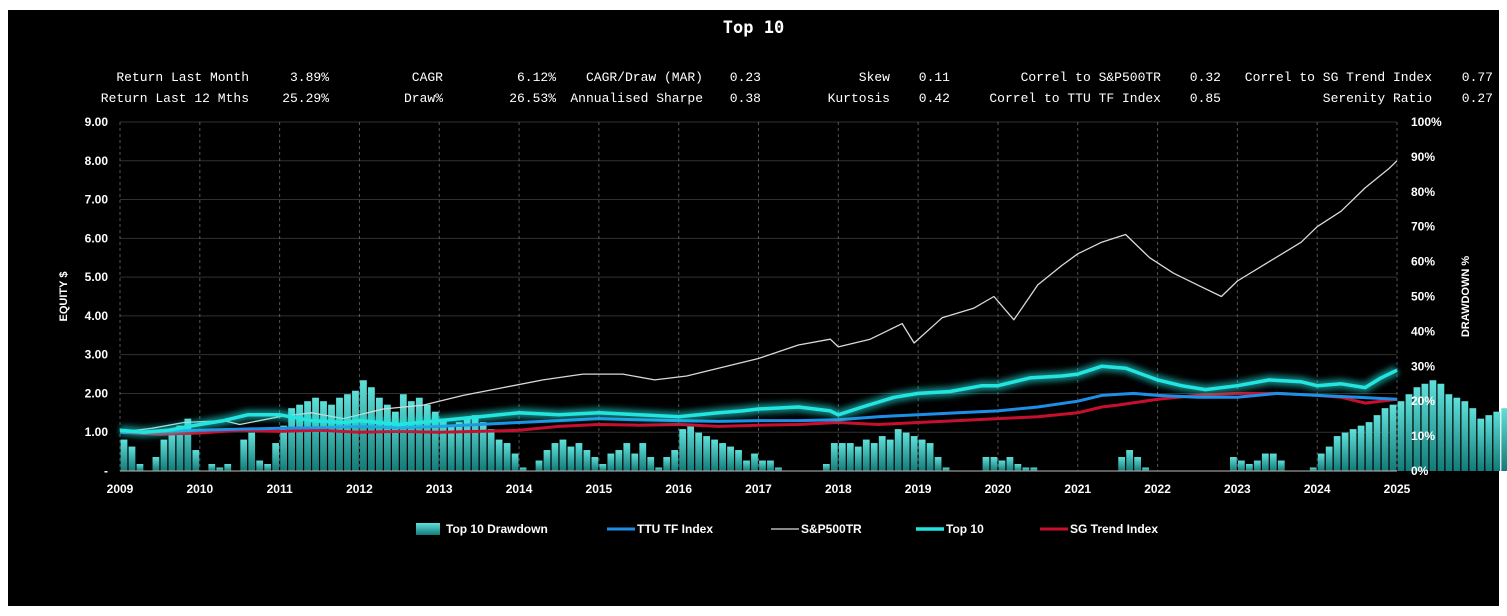 Image resolution: width=1507 pixels, height=616 pixels. What do you see at coordinates (1477, 98) in the screenshot?
I see `stat-serenity-value: 0.27` at bounding box center [1477, 98].